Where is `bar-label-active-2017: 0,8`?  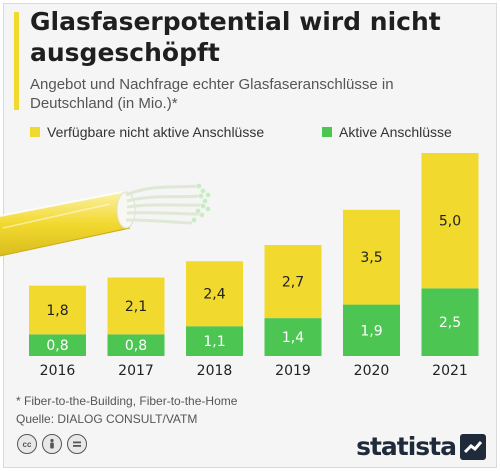
bar-label-active-2017: 0,8 is located at coordinates (136, 346).